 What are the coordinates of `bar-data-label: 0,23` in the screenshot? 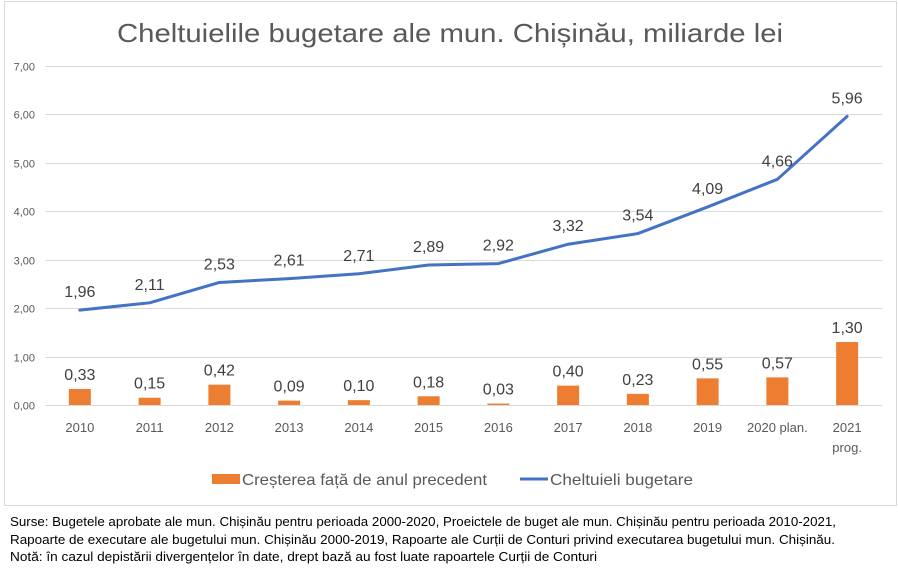 It's located at (637, 380).